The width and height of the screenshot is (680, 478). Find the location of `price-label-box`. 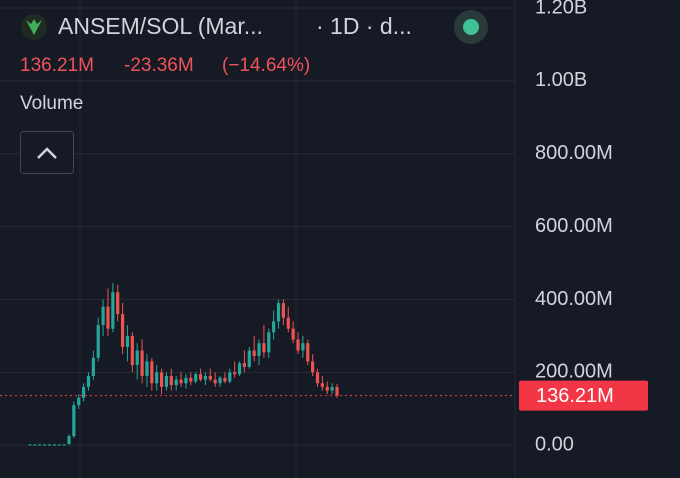

price-label-box is located at coordinates (583, 395).